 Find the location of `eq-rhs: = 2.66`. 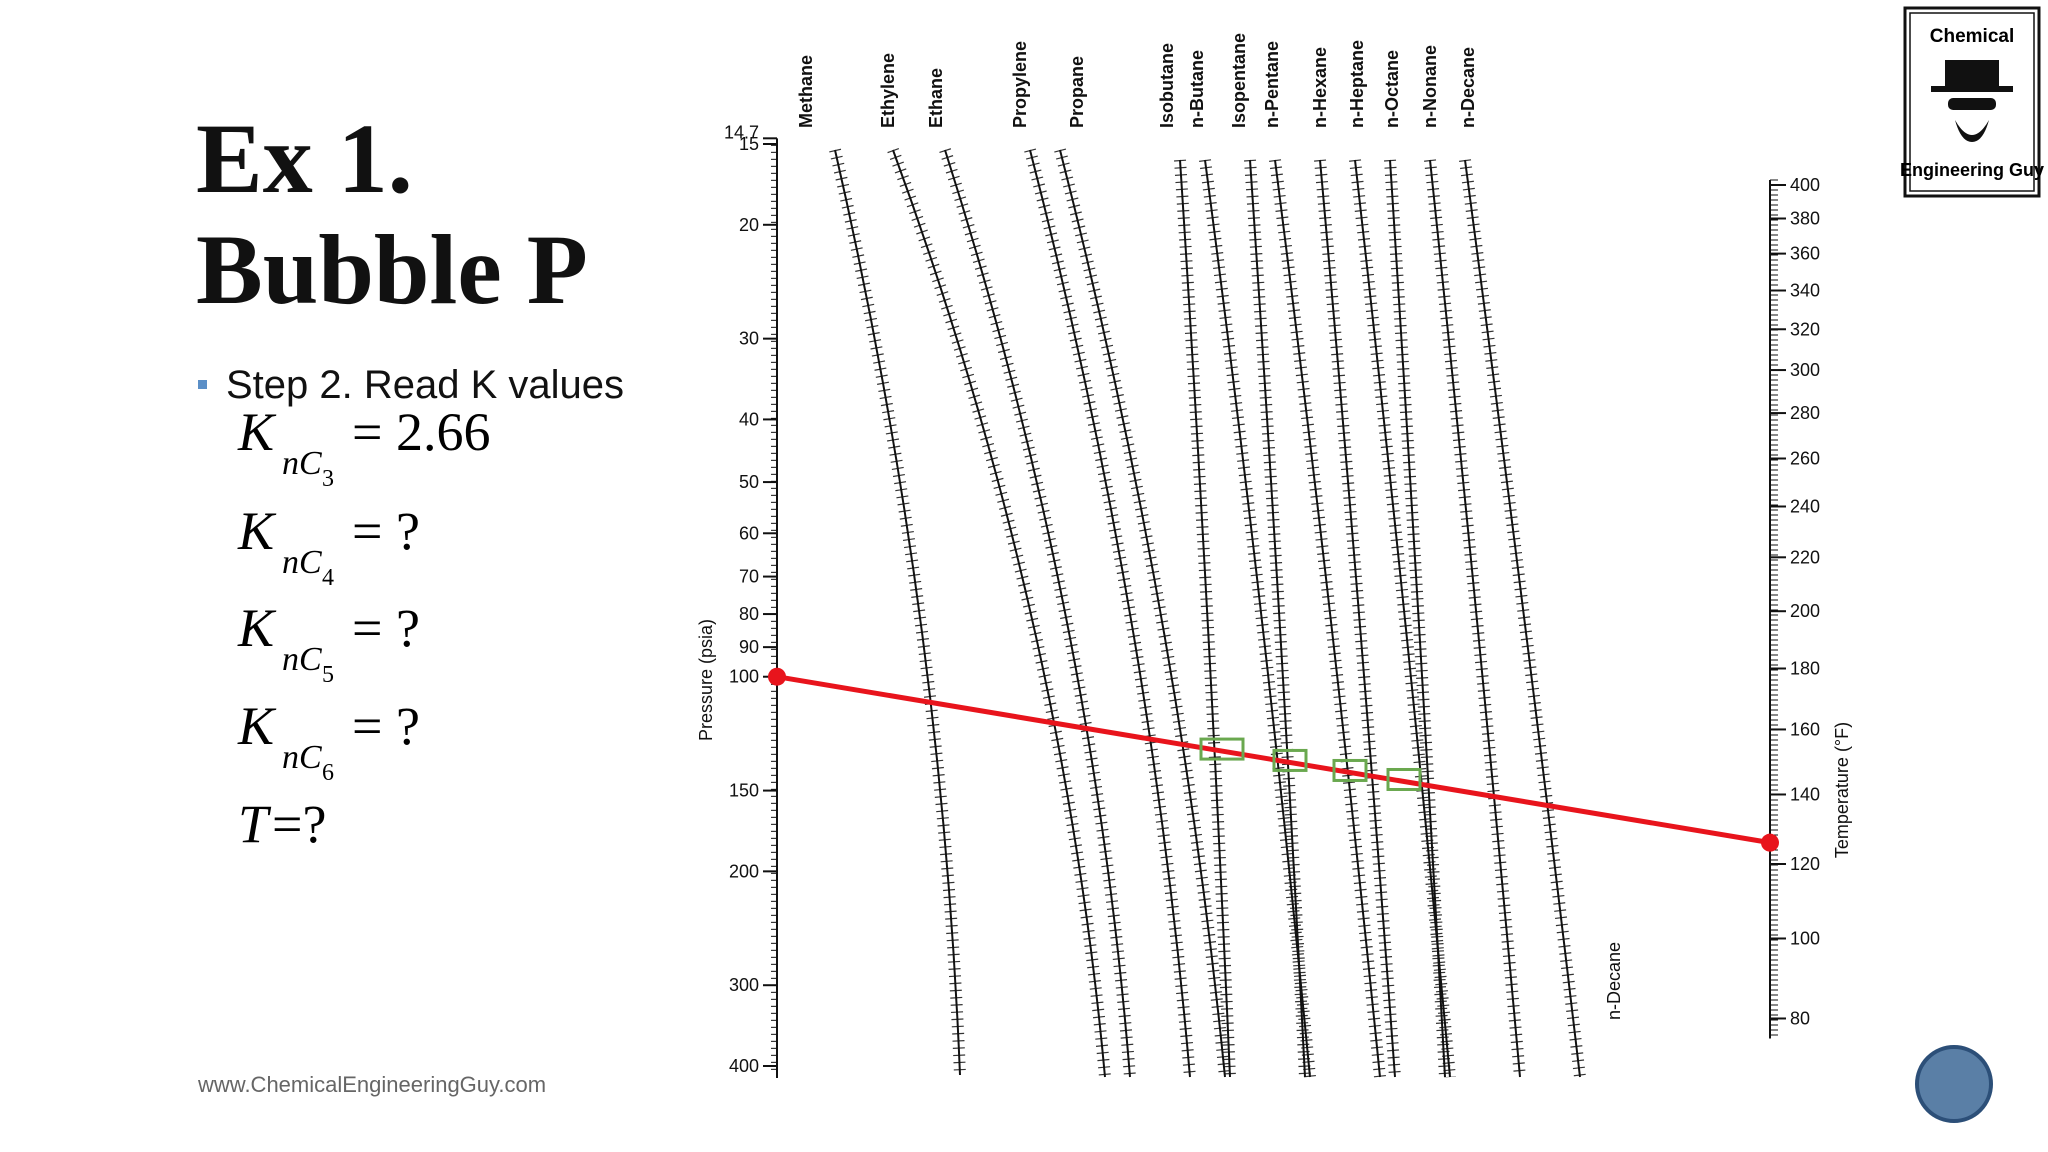

eq-rhs: = 2.66 is located at coordinates (421, 432).